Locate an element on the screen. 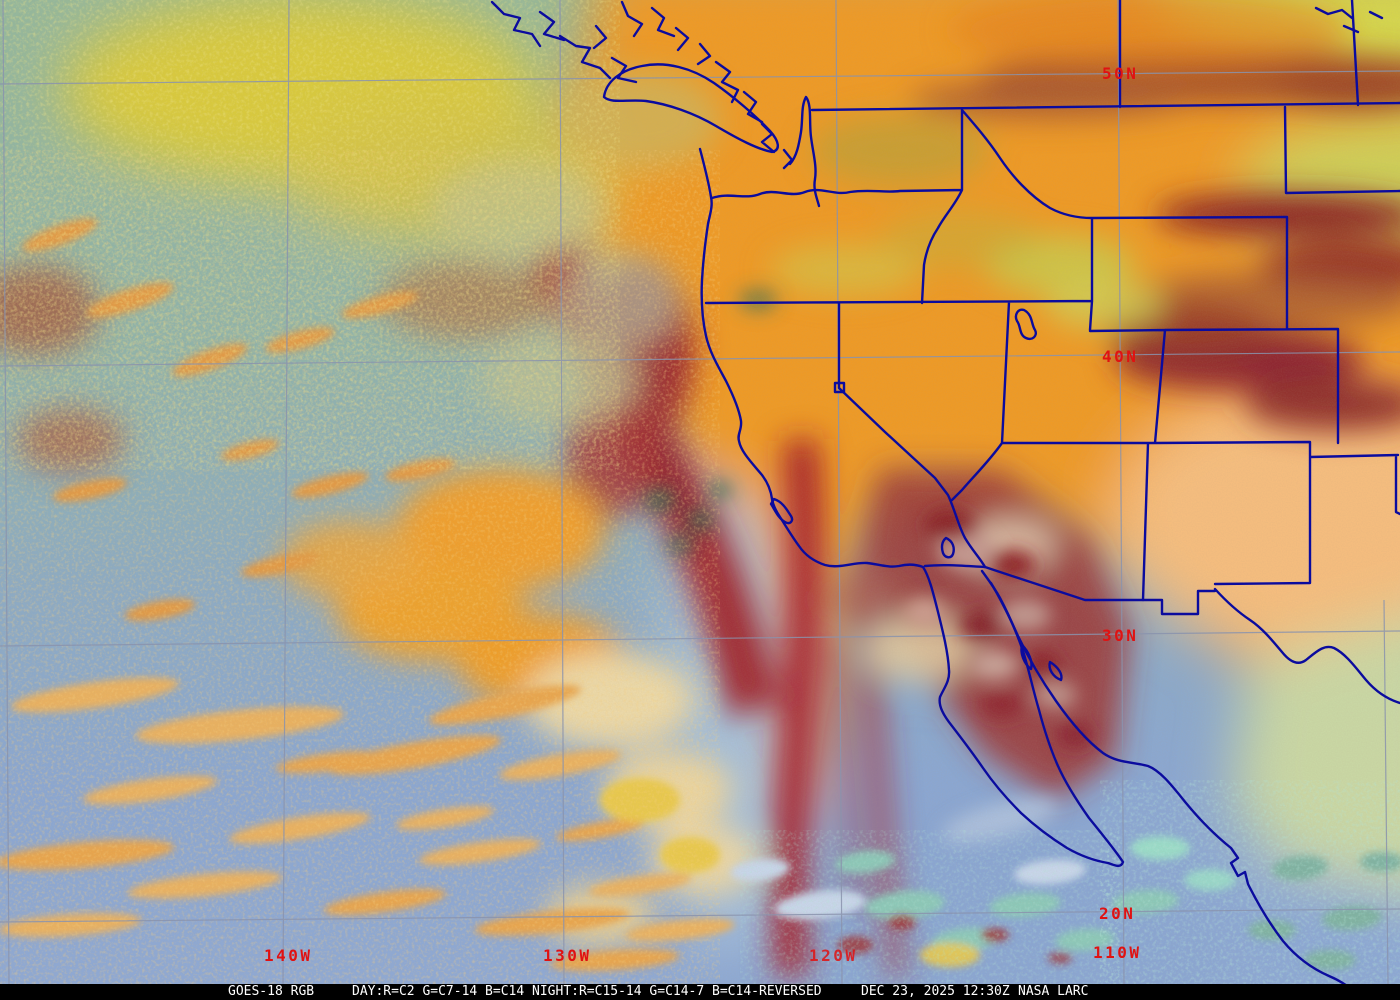 This screenshot has width=1400, height=1000. gridline-140w is located at coordinates (286, 492).